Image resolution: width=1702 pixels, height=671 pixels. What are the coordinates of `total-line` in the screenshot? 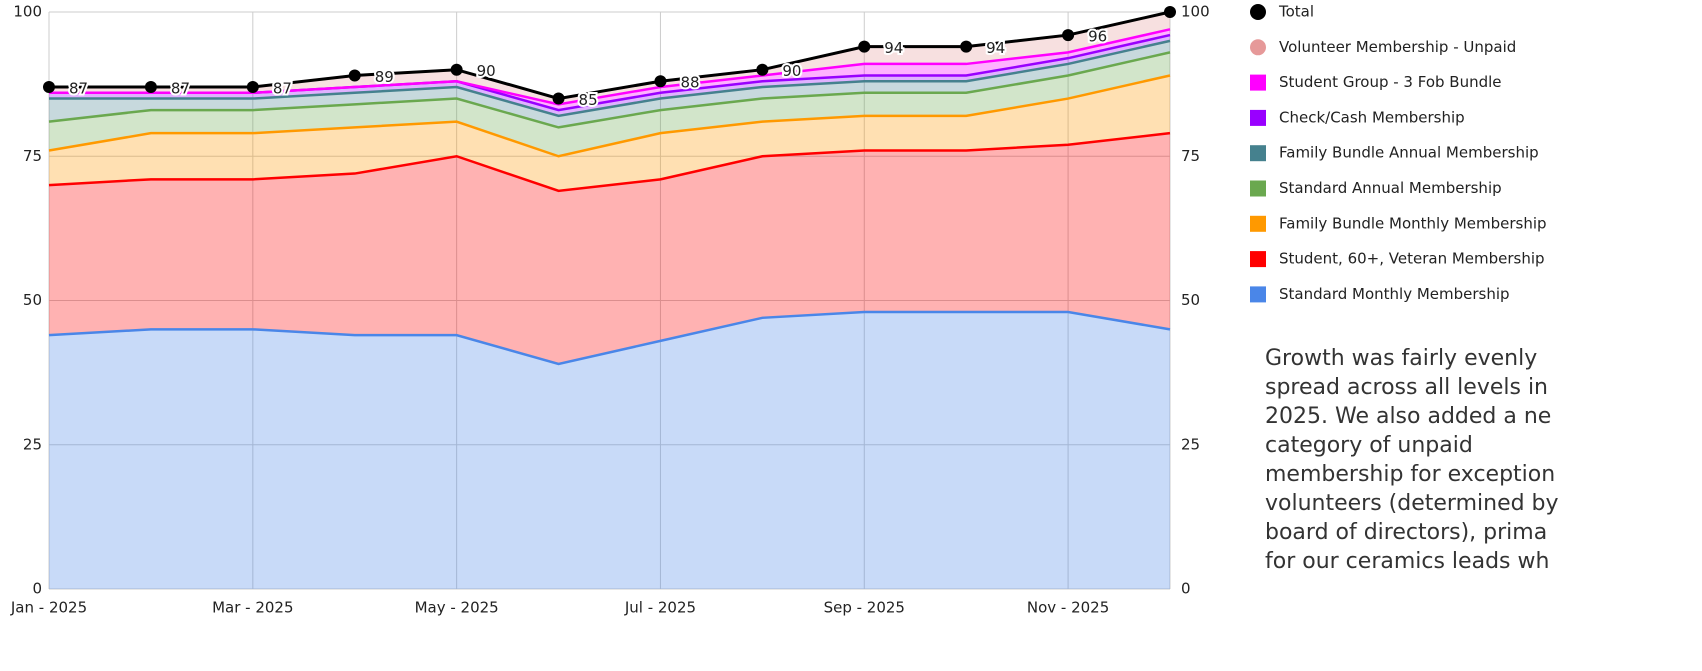 It's located at (610, 55).